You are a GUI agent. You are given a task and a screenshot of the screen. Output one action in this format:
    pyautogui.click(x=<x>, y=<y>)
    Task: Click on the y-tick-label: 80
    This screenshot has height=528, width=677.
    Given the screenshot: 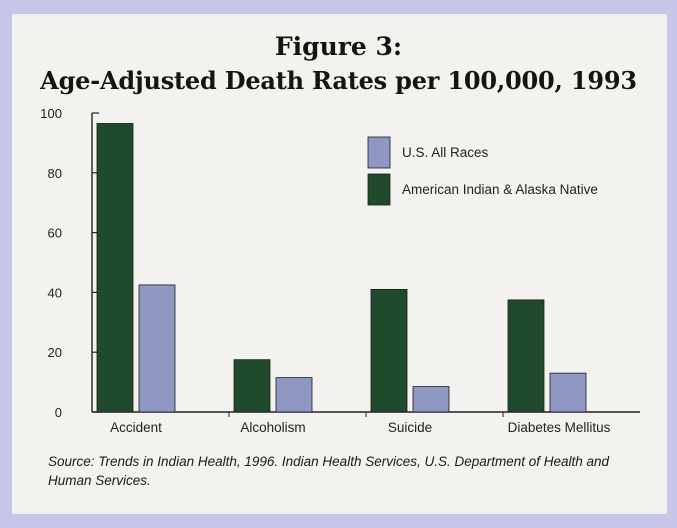 What is the action you would take?
    pyautogui.click(x=55, y=173)
    